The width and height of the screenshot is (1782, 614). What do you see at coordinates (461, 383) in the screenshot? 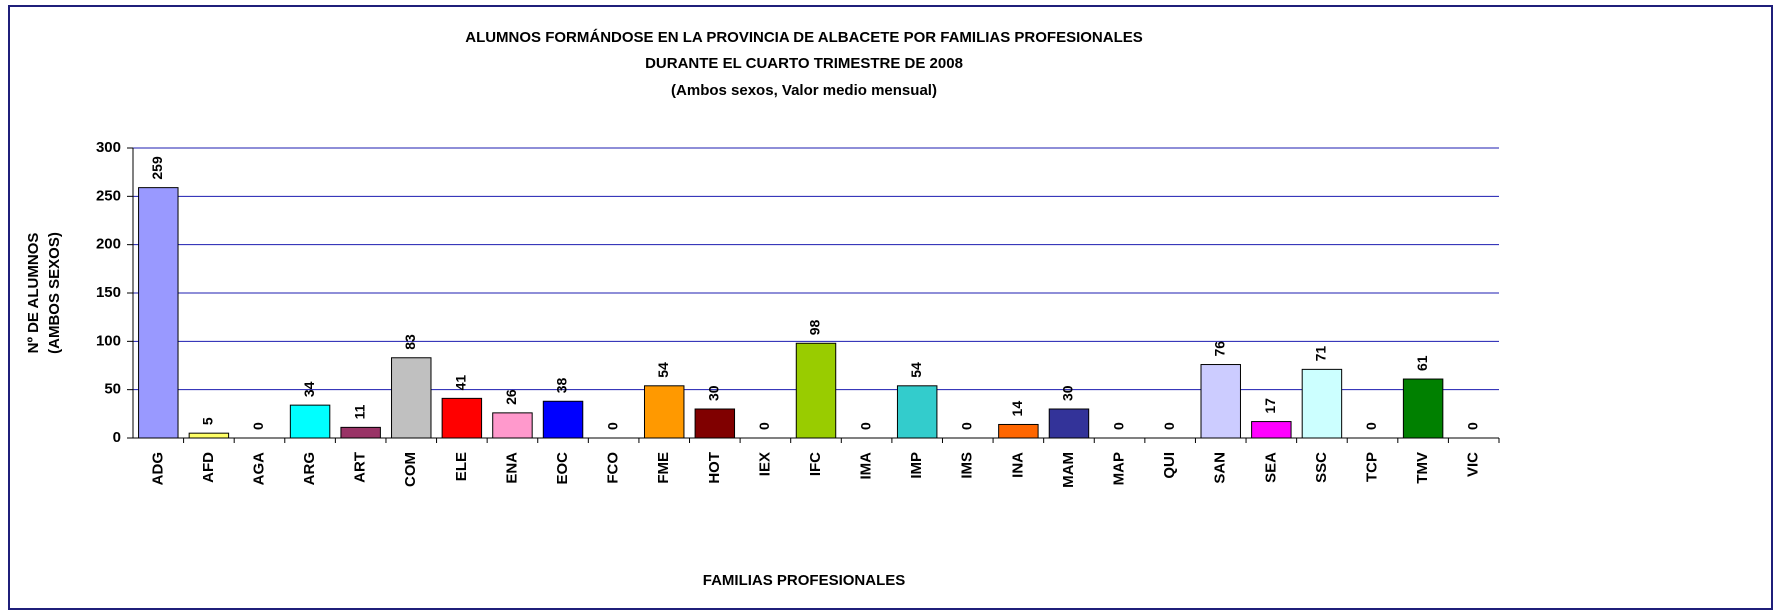
I see `data-label: 41` at bounding box center [461, 383].